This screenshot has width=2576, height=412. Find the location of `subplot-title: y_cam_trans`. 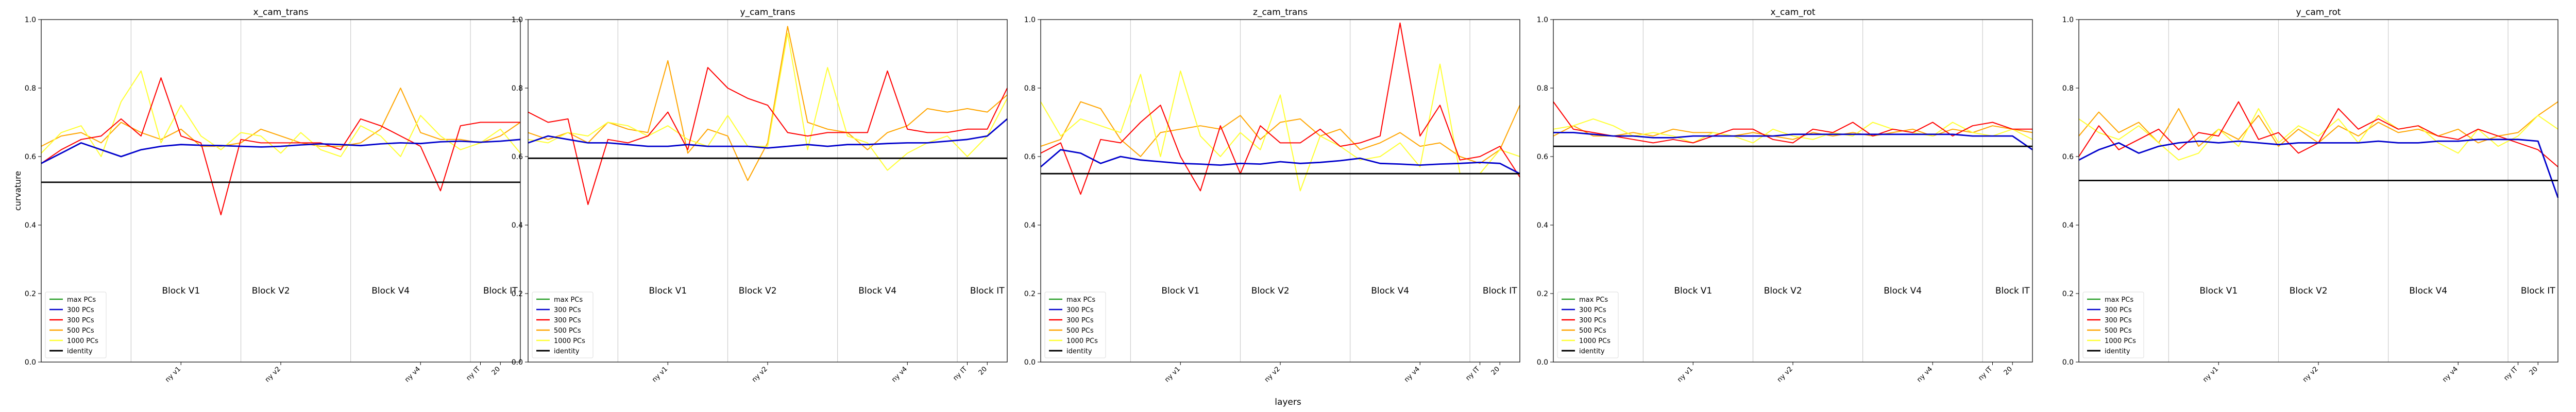

subplot-title: y_cam_trans is located at coordinates (767, 13).